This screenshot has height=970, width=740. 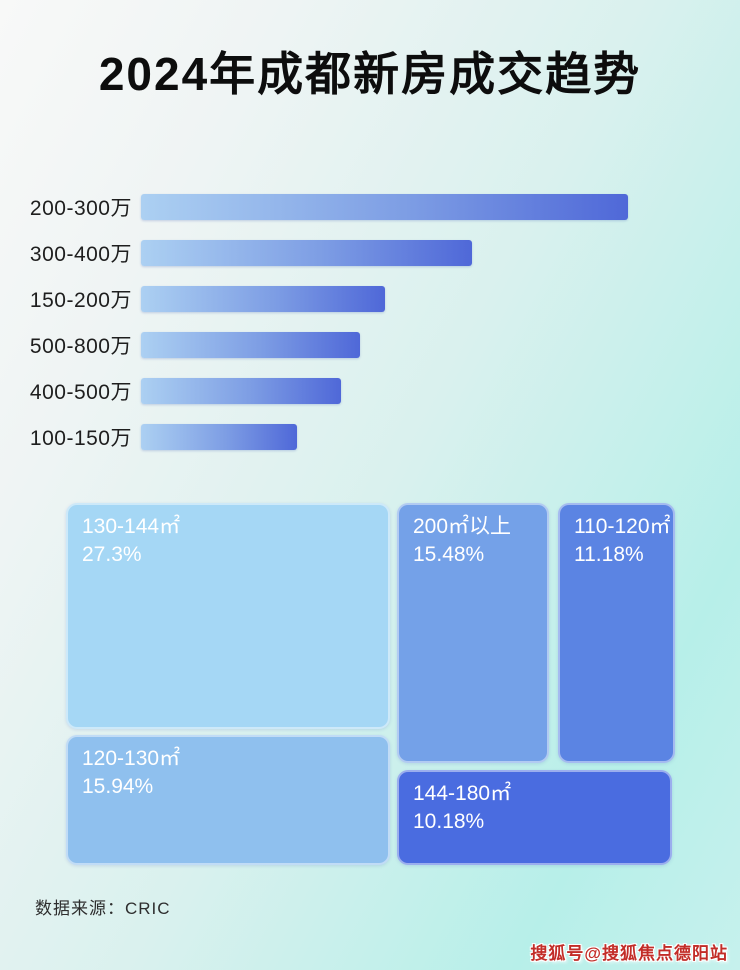 What do you see at coordinates (534, 817) in the screenshot?
I see `treemap-tile-144-180: 144-180㎡ 10.18%` at bounding box center [534, 817].